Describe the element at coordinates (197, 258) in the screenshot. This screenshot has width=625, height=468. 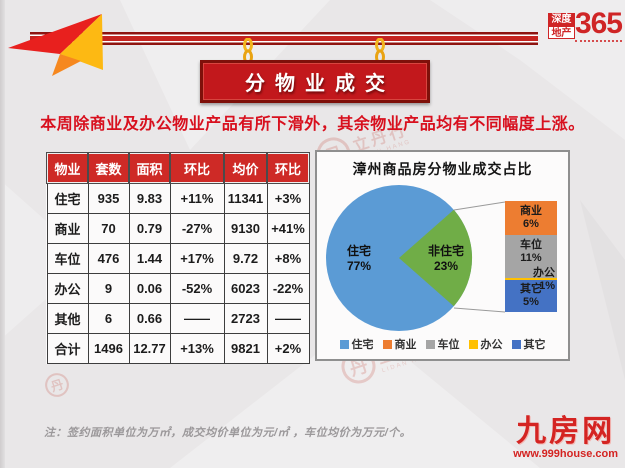
I see `cell-area-mom: +17%` at that location.